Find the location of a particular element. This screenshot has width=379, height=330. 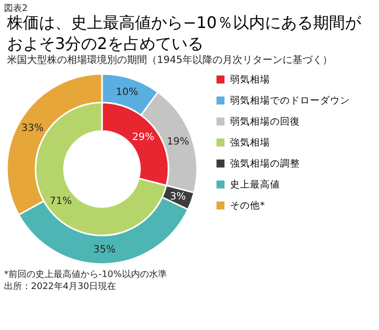

data-label: 19% is located at coordinates (178, 142).